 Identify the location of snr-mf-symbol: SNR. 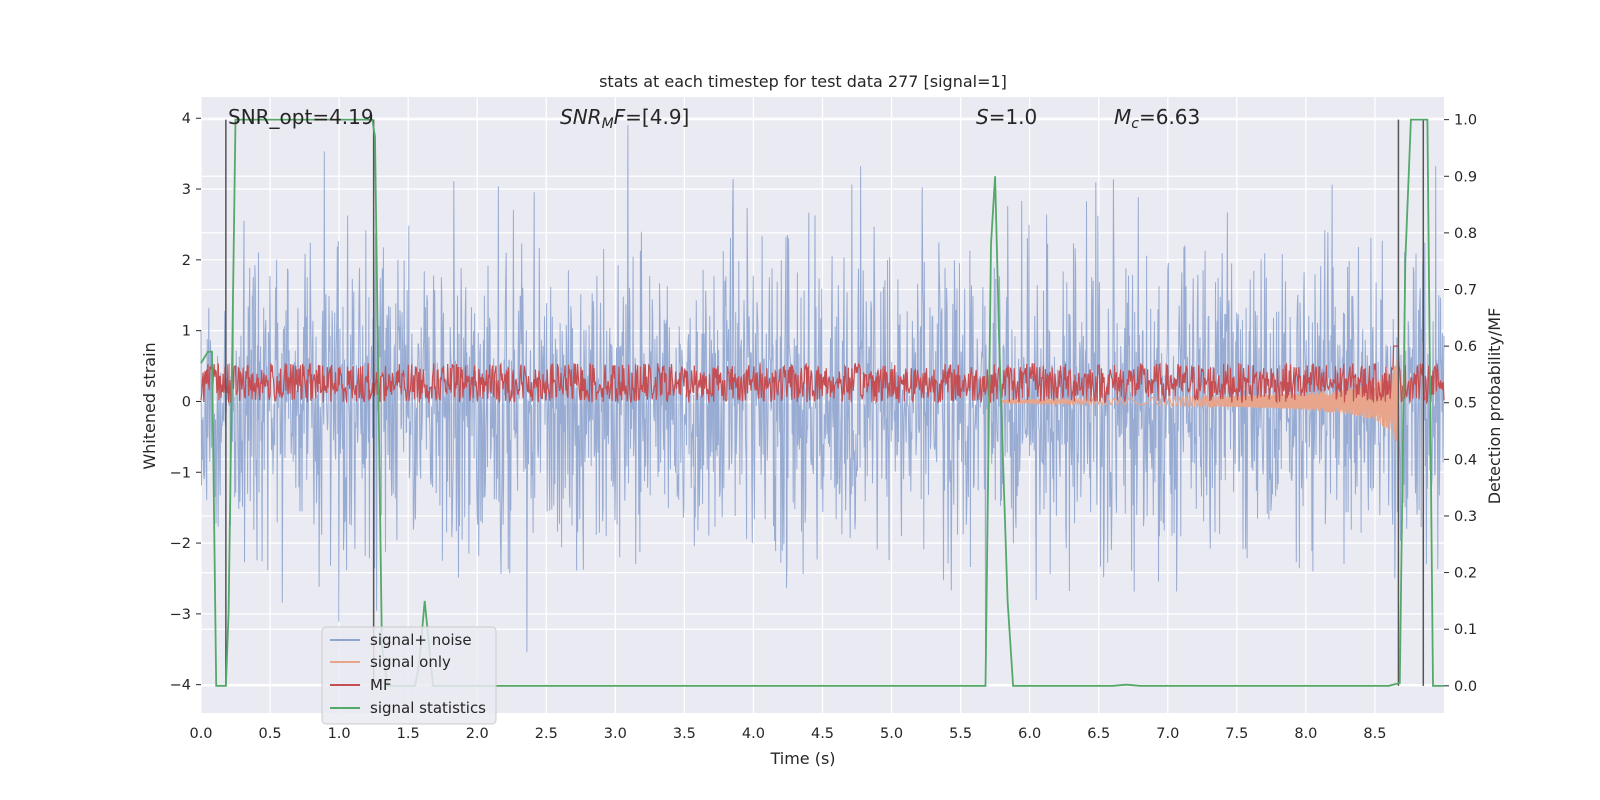
(581, 117).